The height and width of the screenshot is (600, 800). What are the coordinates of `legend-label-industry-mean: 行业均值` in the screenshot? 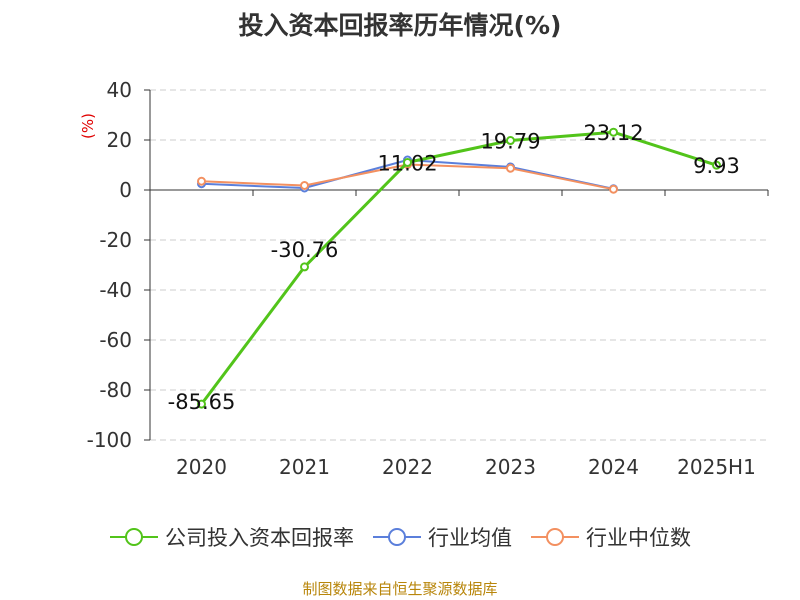 It's located at (470, 538).